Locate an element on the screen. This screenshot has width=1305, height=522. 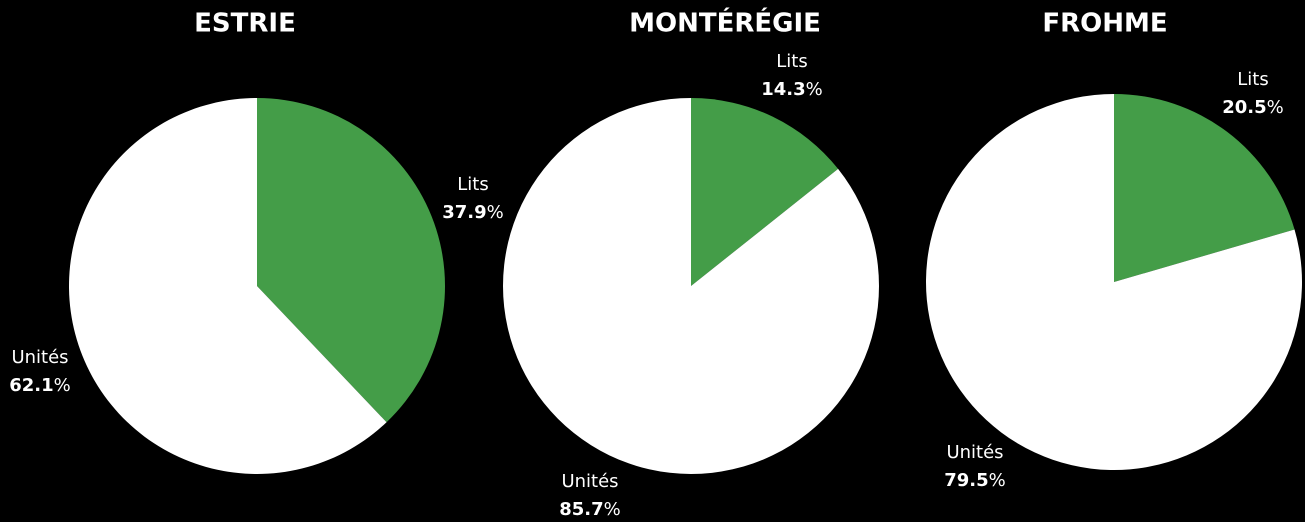
value-label: 79.5% is located at coordinates (975, 480).